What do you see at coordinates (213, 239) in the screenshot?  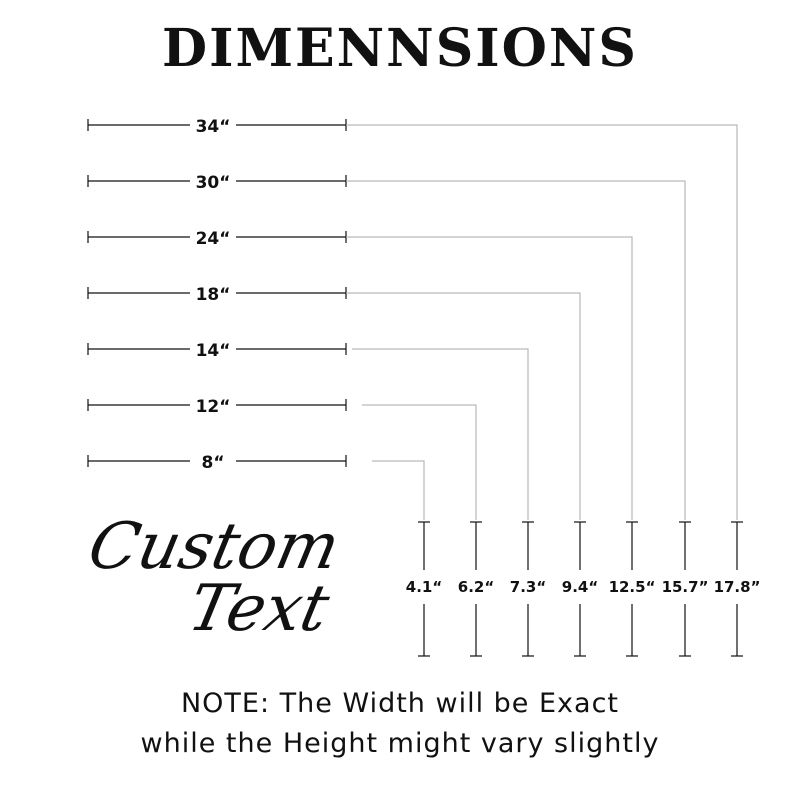 I see `width-label: 24“` at bounding box center [213, 239].